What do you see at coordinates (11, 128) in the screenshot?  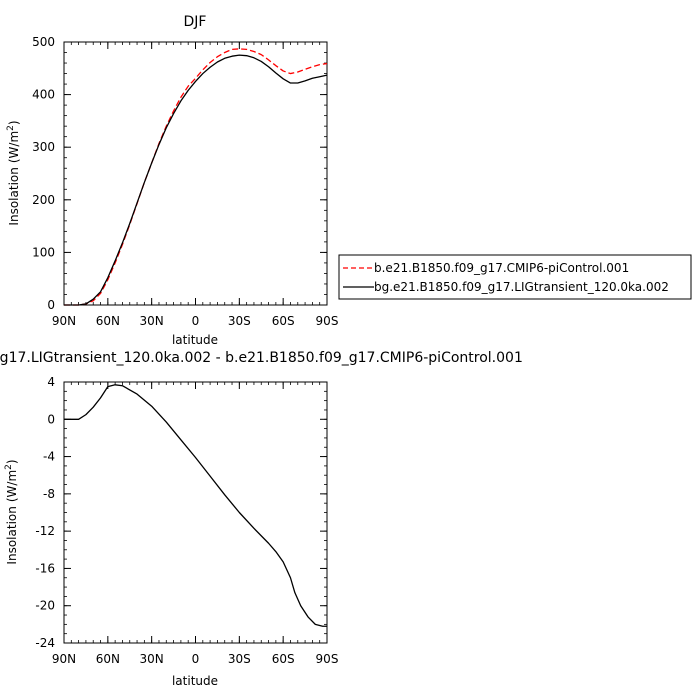 I see `top-y-axis-label-exponent: 2` at bounding box center [11, 128].